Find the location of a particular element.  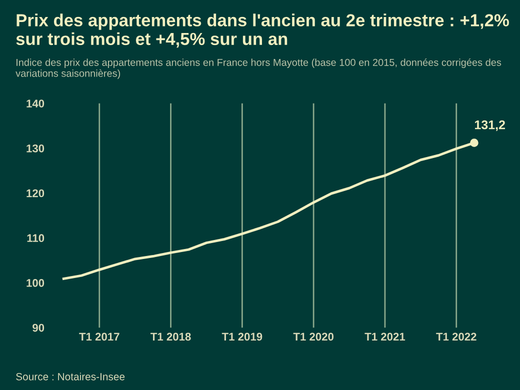

x-tick-label: T1 2022 is located at coordinates (456, 336).